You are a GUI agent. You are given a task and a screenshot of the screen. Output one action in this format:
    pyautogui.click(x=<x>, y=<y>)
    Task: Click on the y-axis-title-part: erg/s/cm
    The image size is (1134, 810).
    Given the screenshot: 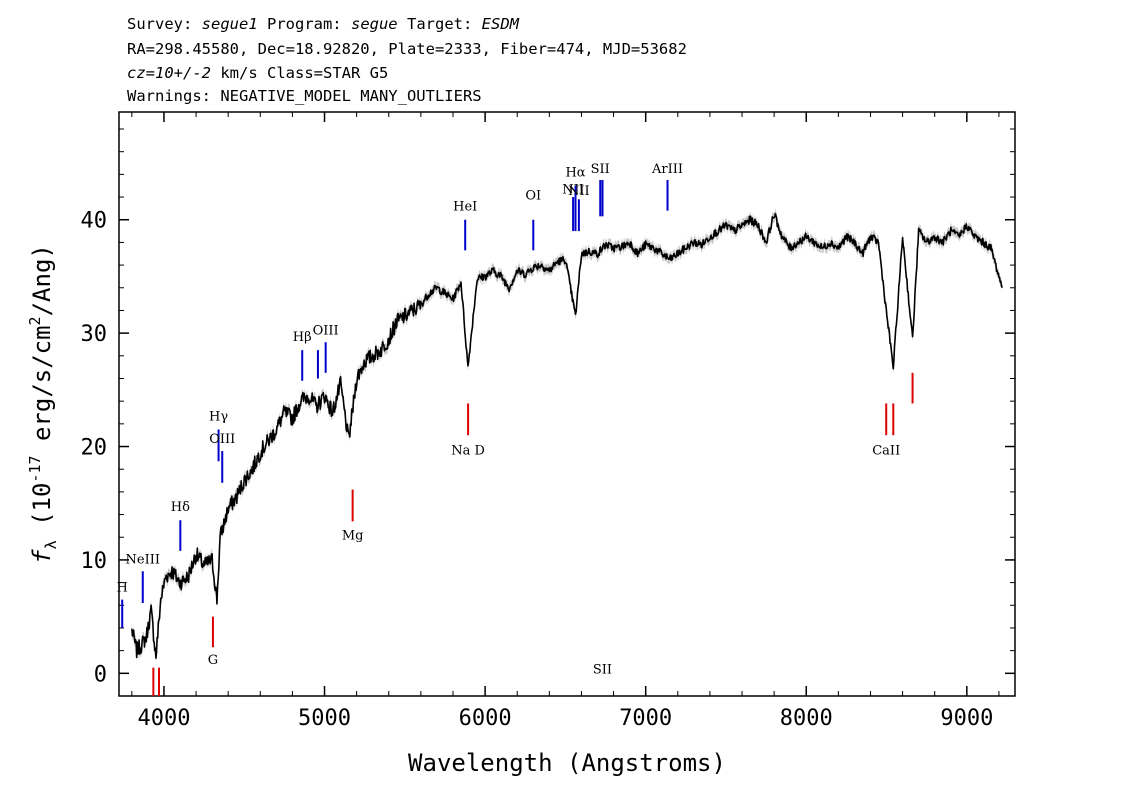 What is the action you would take?
    pyautogui.click(x=42, y=390)
    